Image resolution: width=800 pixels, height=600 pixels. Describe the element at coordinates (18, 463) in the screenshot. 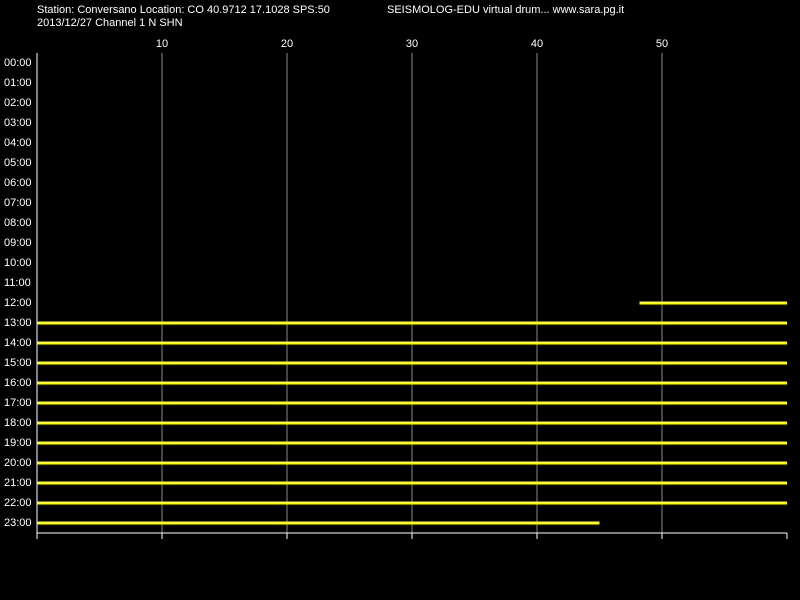

I see `row-label: 20:00` at that location.